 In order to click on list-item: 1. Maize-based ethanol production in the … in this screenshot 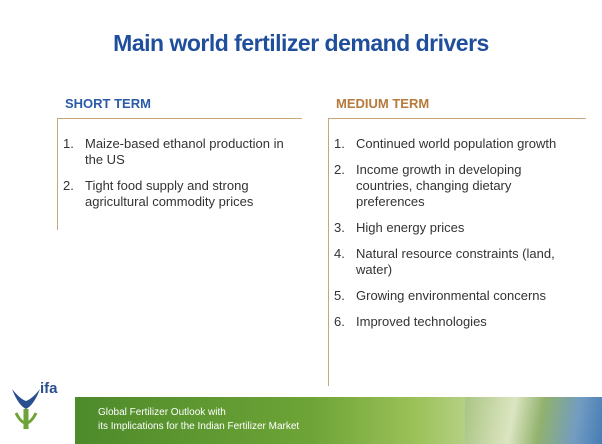, I will do `click(181, 152)`.